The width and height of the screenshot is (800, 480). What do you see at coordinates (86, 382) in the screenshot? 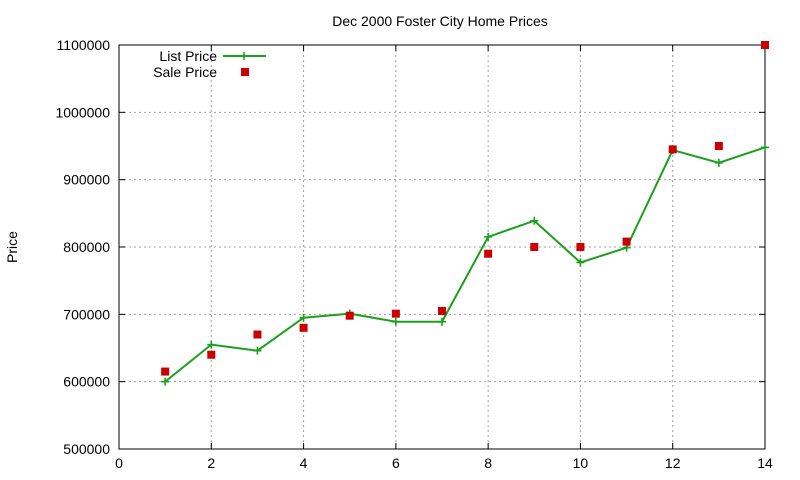
I see `y-tick-label: 600000` at bounding box center [86, 382].